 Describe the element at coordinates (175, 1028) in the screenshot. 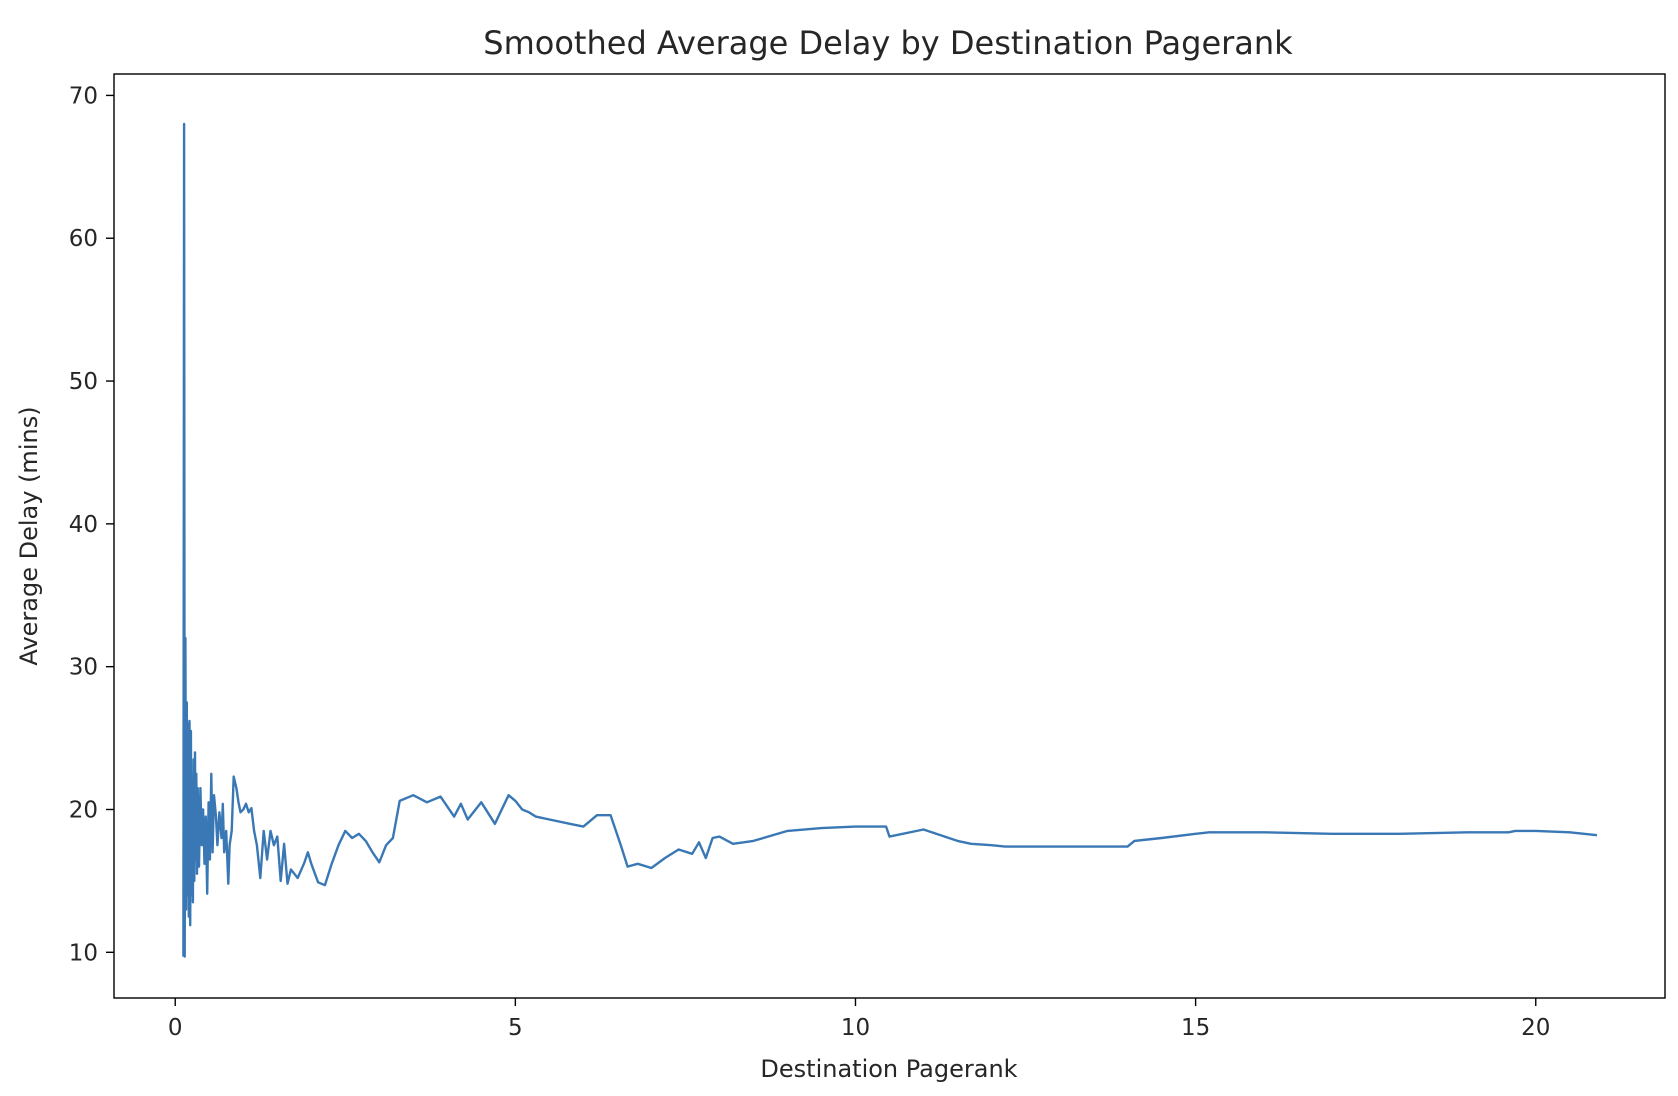

I see `x-tick-label: 0` at that location.